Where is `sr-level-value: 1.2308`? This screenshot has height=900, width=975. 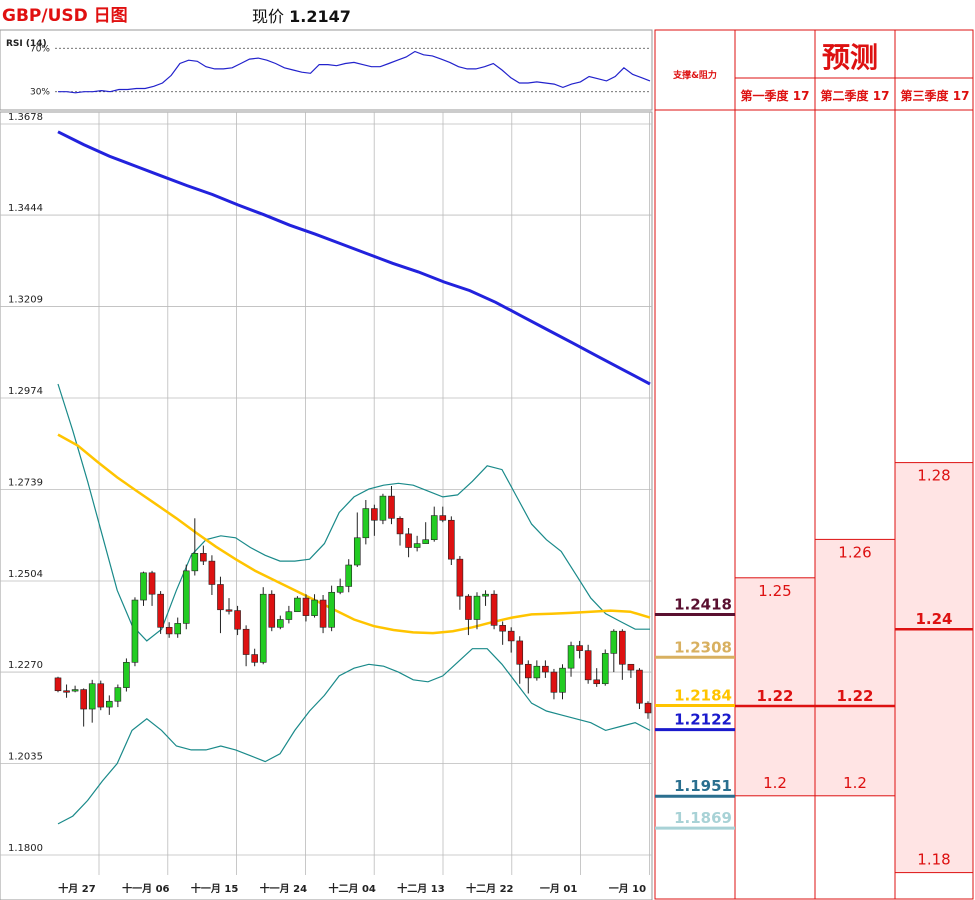 sr-level-value: 1.2308 is located at coordinates (703, 647).